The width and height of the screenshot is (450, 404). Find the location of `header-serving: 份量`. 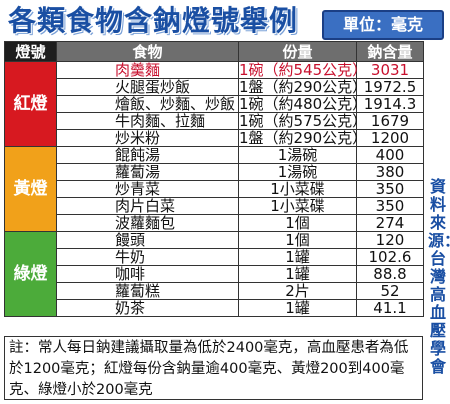

header-serving: 份量 is located at coordinates (297, 51).